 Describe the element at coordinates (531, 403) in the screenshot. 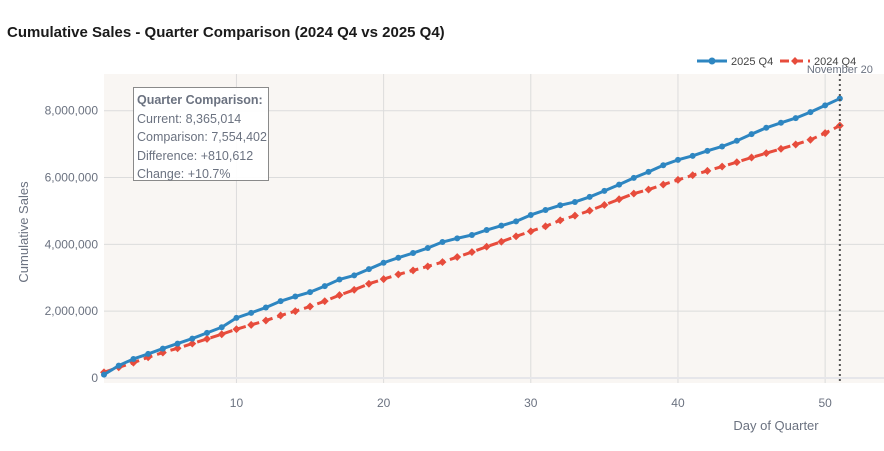

I see `x-axis-ticks: 10 20 30 40 50` at that location.